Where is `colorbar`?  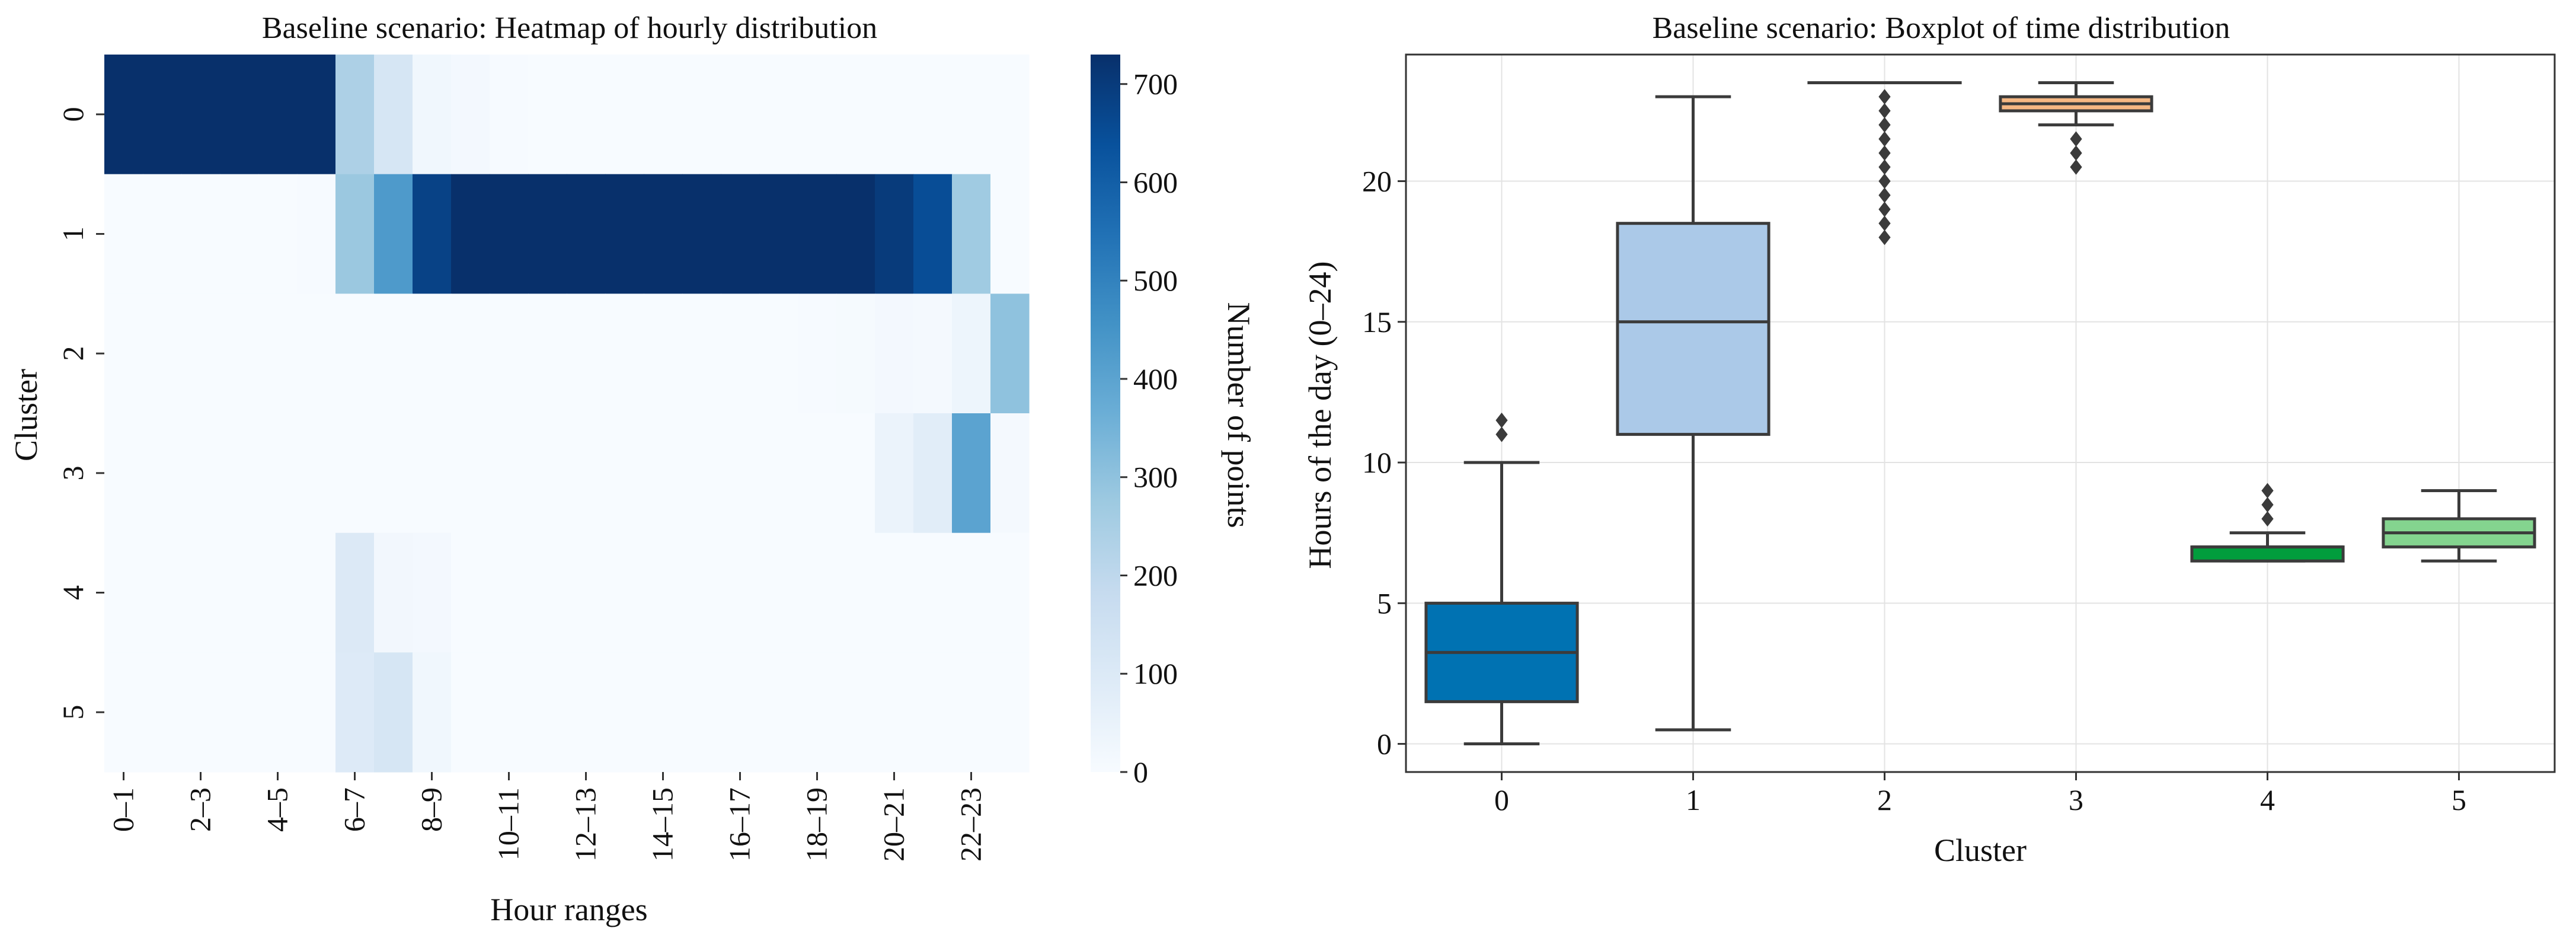
colorbar is located at coordinates (1105, 413).